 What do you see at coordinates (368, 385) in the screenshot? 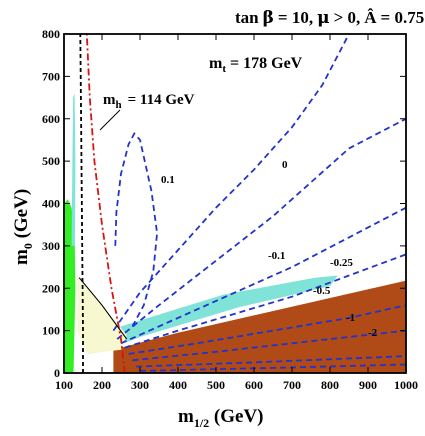
I see `x-tick-label-900: 900` at bounding box center [368, 385].